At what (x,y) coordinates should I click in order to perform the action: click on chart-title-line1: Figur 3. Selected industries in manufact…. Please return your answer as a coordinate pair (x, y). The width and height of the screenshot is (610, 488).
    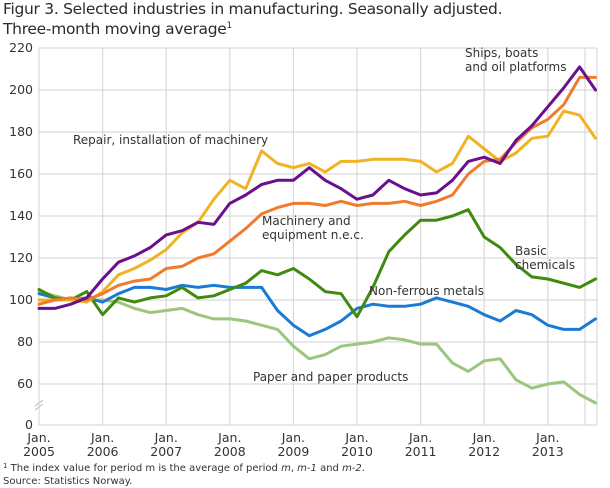
    Looking at the image, I should click on (253, 9).